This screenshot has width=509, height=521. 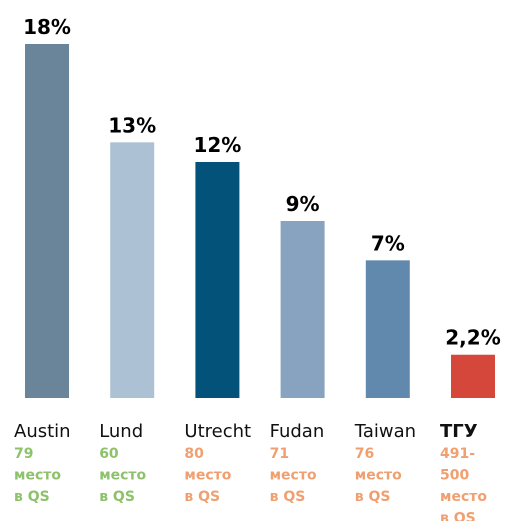 What do you see at coordinates (132, 125) in the screenshot?
I see `value-label: 13%` at bounding box center [132, 125].